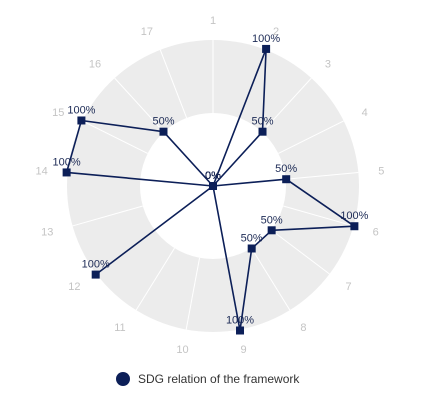  What do you see at coordinates (272, 220) in the screenshot?
I see `data-label-7: 50%` at bounding box center [272, 220].